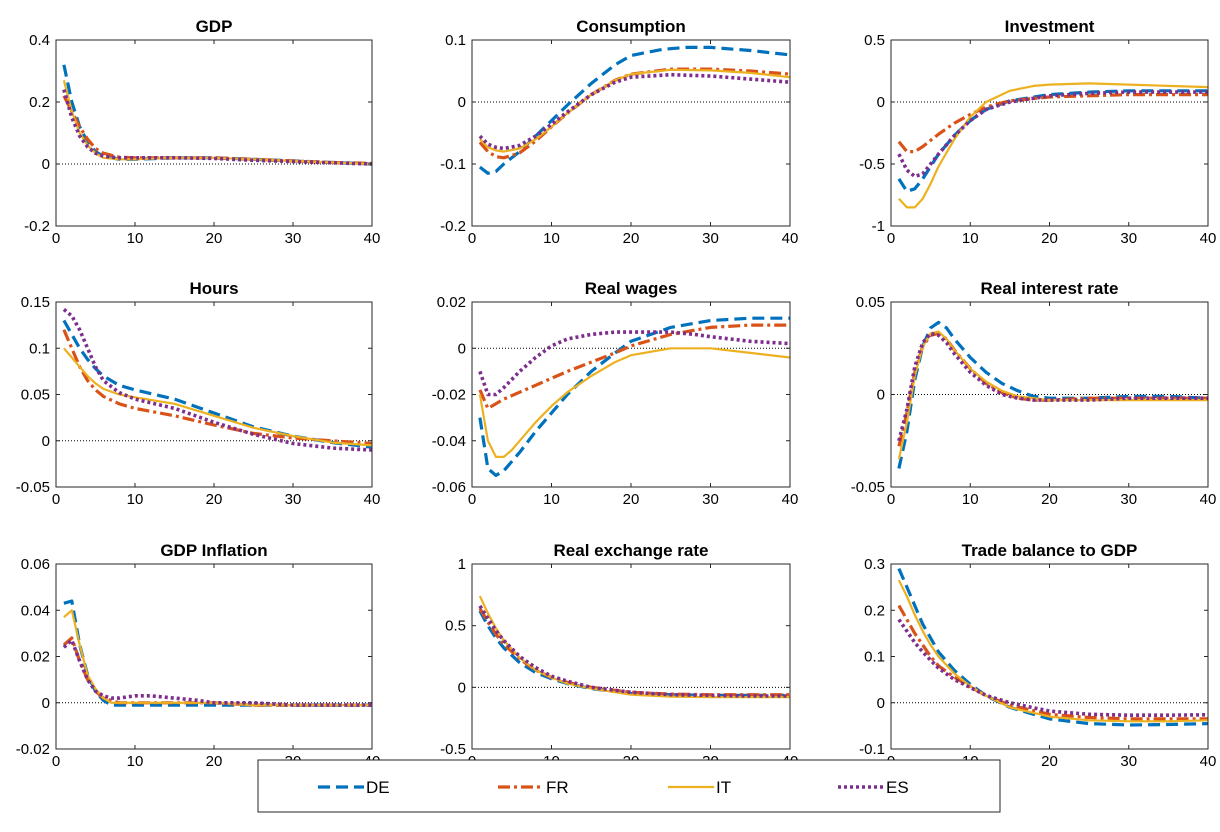  Describe the element at coordinates (897, 787) in the screenshot. I see `legend-label: ES` at that location.